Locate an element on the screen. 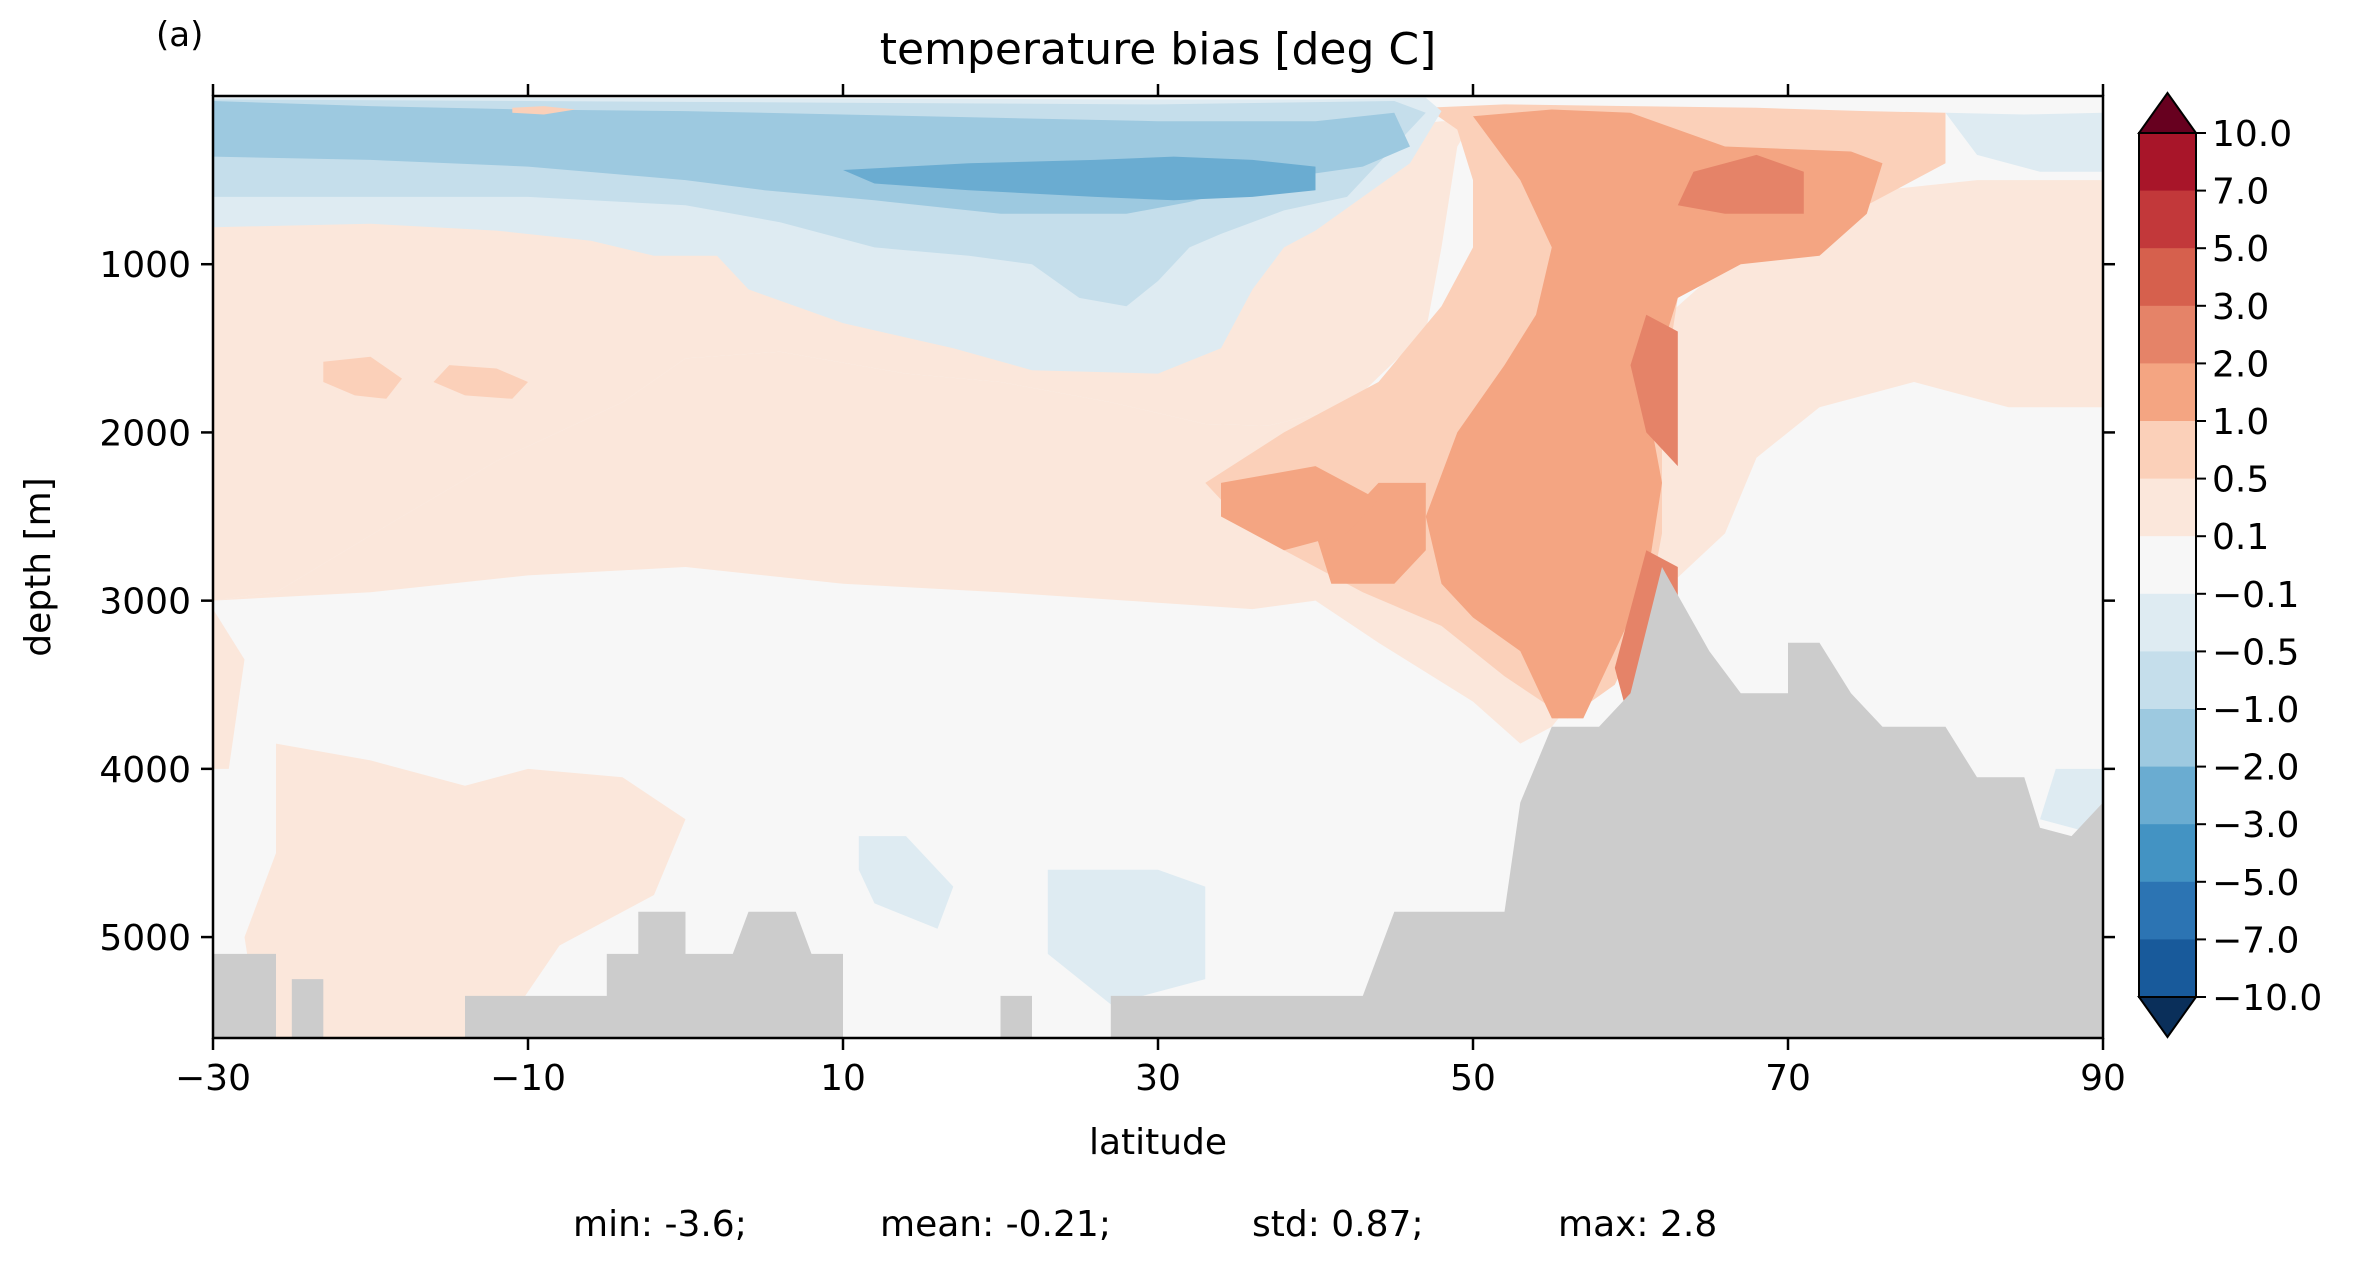 This screenshot has width=2362, height=1263. colorbar-label: −1.0 is located at coordinates (2255, 710).